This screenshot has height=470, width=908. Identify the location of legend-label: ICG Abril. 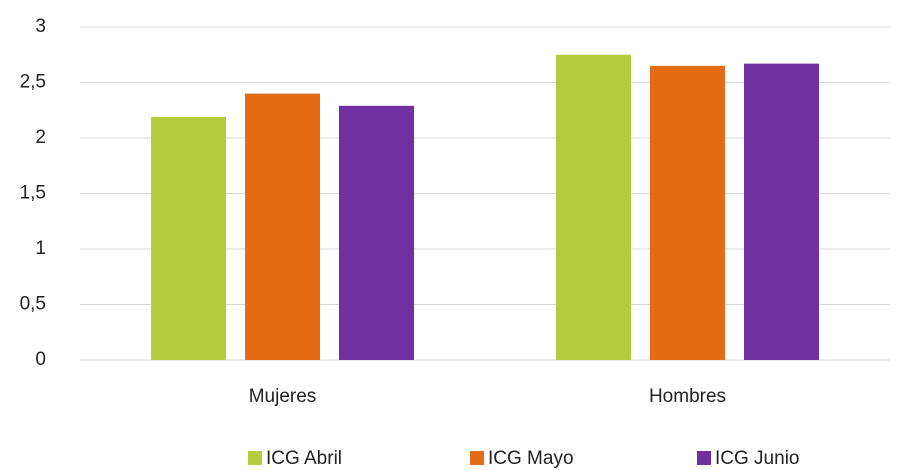
(304, 458).